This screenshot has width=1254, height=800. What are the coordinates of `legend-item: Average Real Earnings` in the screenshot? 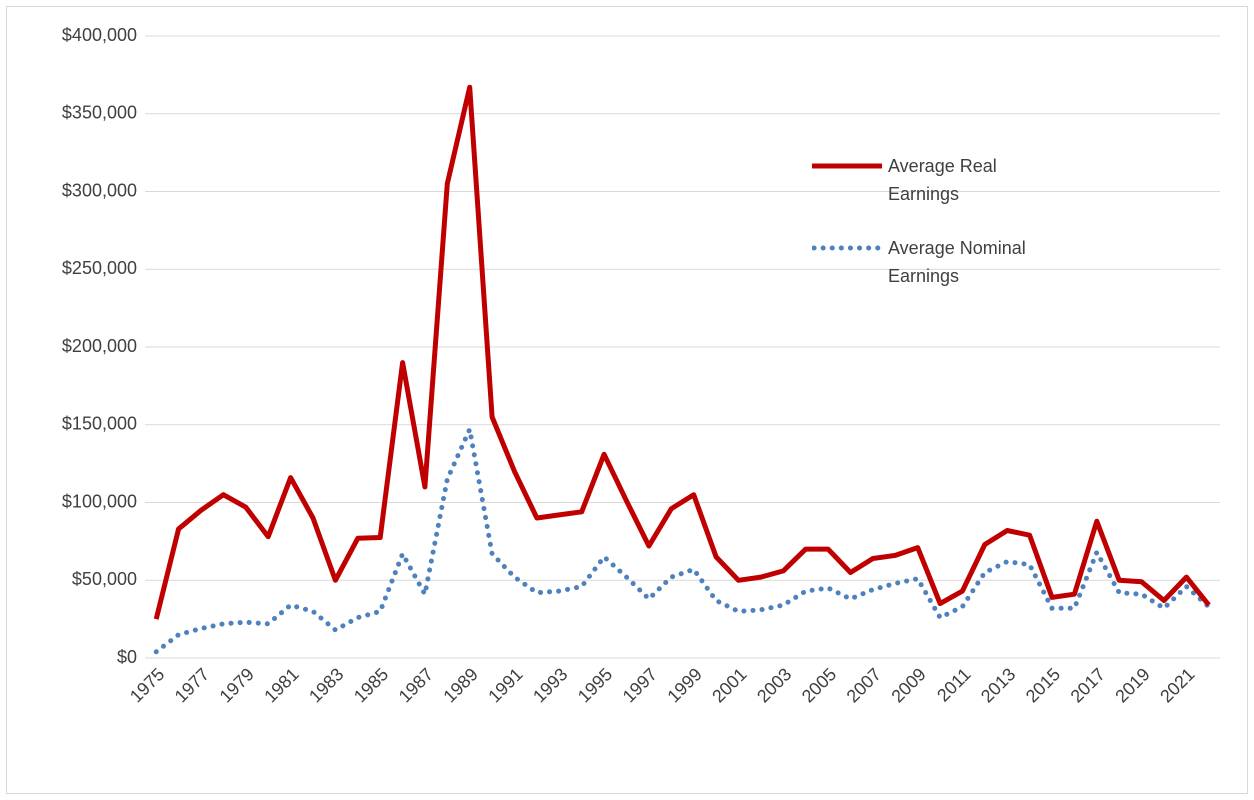 It's located at (940, 180).